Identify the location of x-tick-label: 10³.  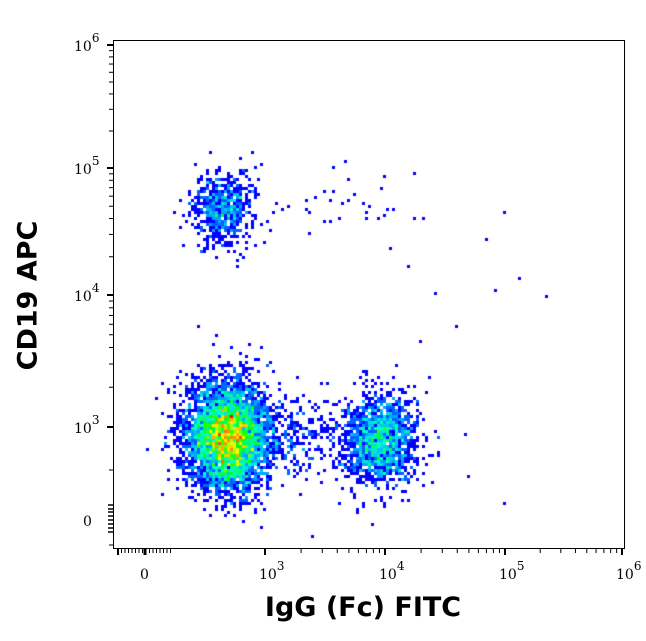
(272, 571).